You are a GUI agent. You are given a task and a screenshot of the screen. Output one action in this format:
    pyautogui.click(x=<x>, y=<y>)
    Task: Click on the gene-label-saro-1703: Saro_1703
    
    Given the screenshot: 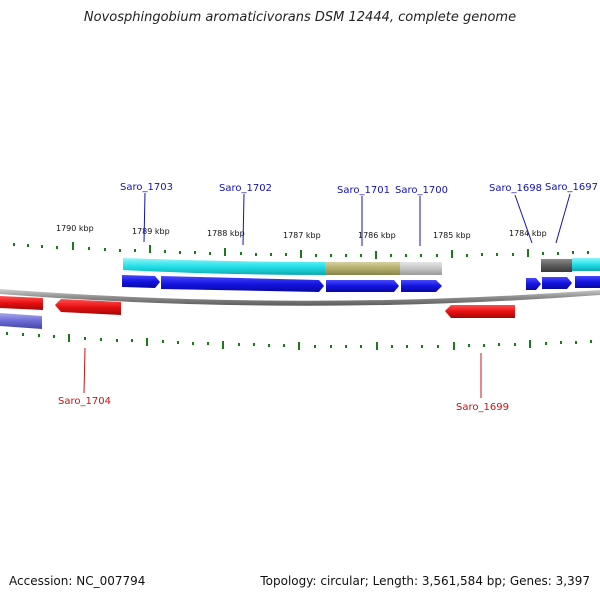 What is the action you would take?
    pyautogui.click(x=146, y=187)
    